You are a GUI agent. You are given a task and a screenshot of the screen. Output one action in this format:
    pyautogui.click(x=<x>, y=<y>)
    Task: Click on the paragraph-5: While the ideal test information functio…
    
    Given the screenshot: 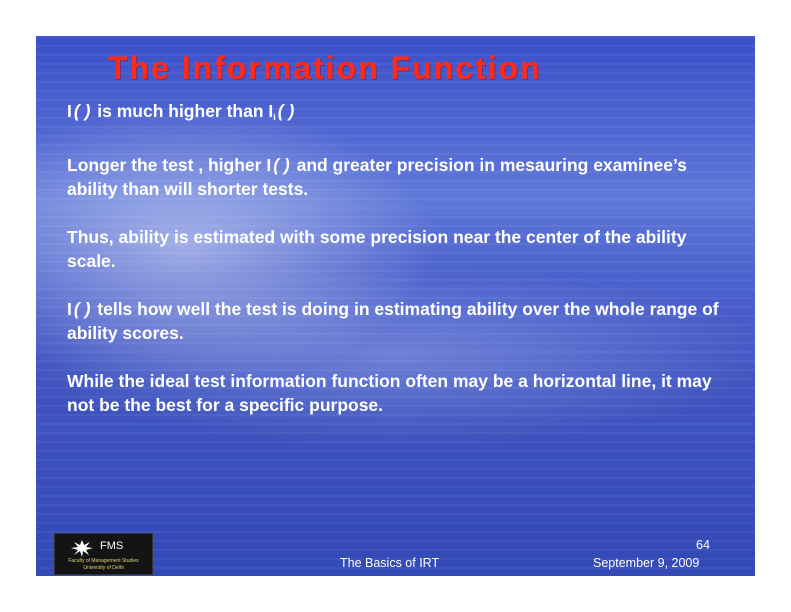 What is the action you would take?
    pyautogui.click(x=389, y=393)
    